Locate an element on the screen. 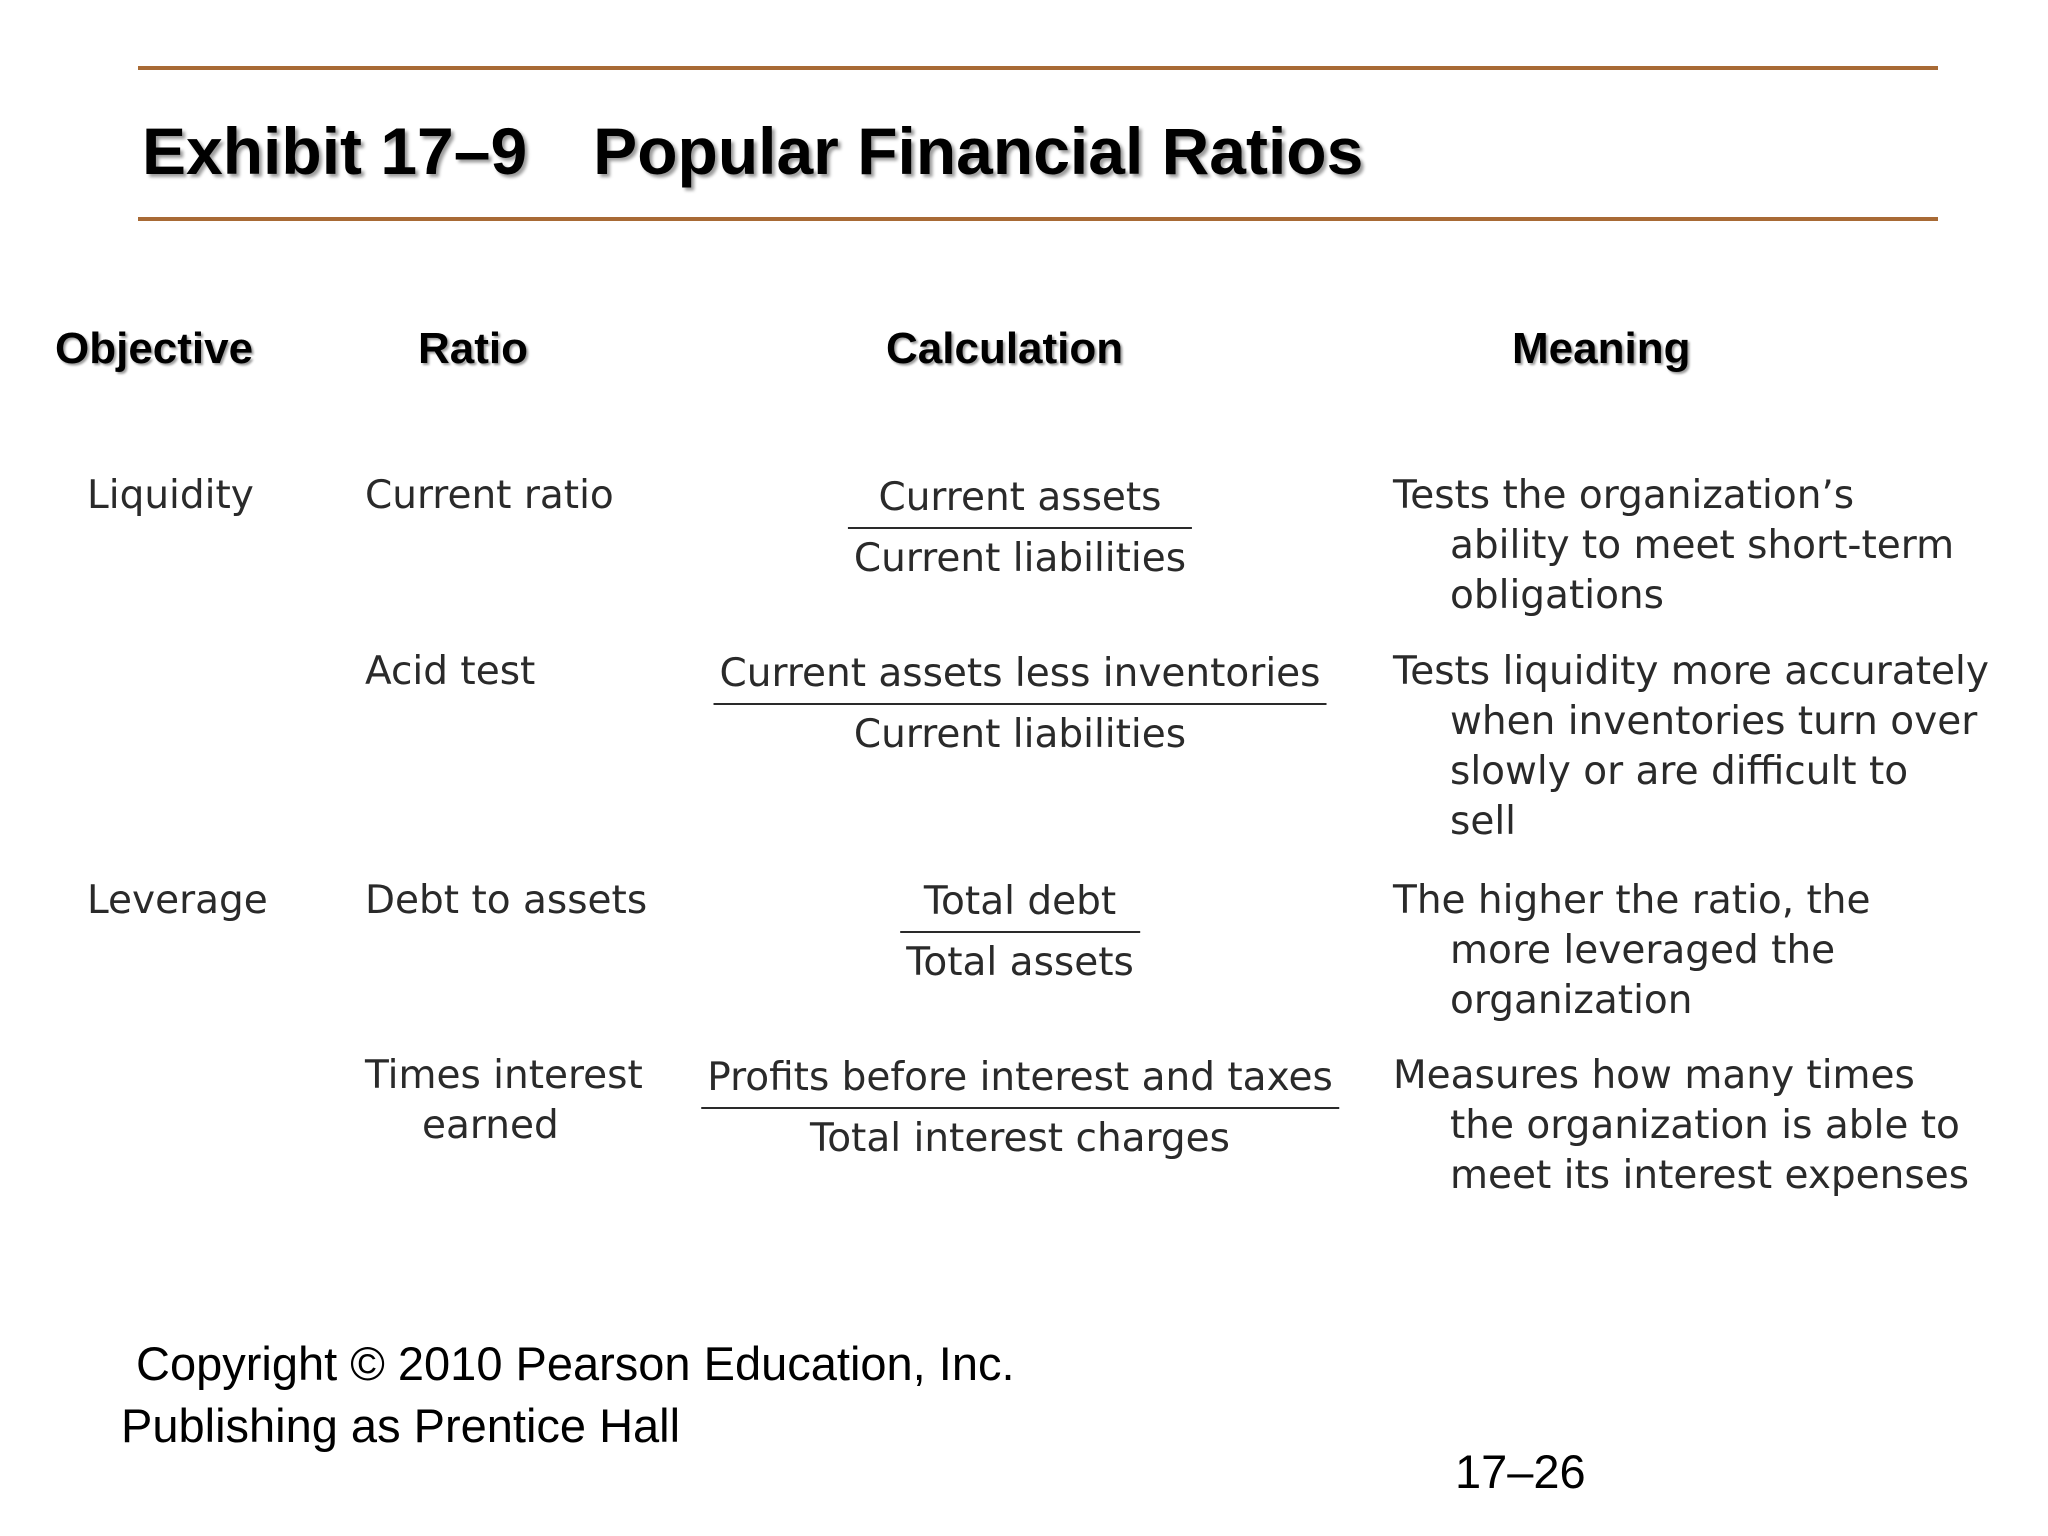 Image resolution: width=2048 pixels, height=1536 pixels. row-ratio: Acid test is located at coordinates (450, 672).